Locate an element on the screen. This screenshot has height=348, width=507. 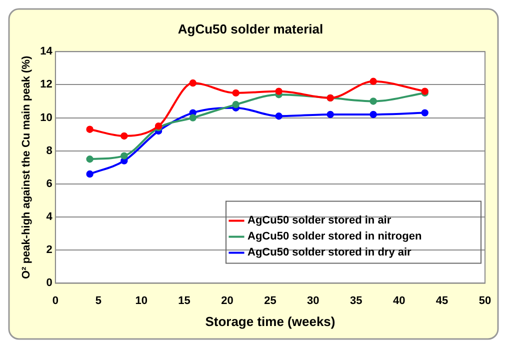
x-tick-label: 45 is located at coordinates (442, 300).